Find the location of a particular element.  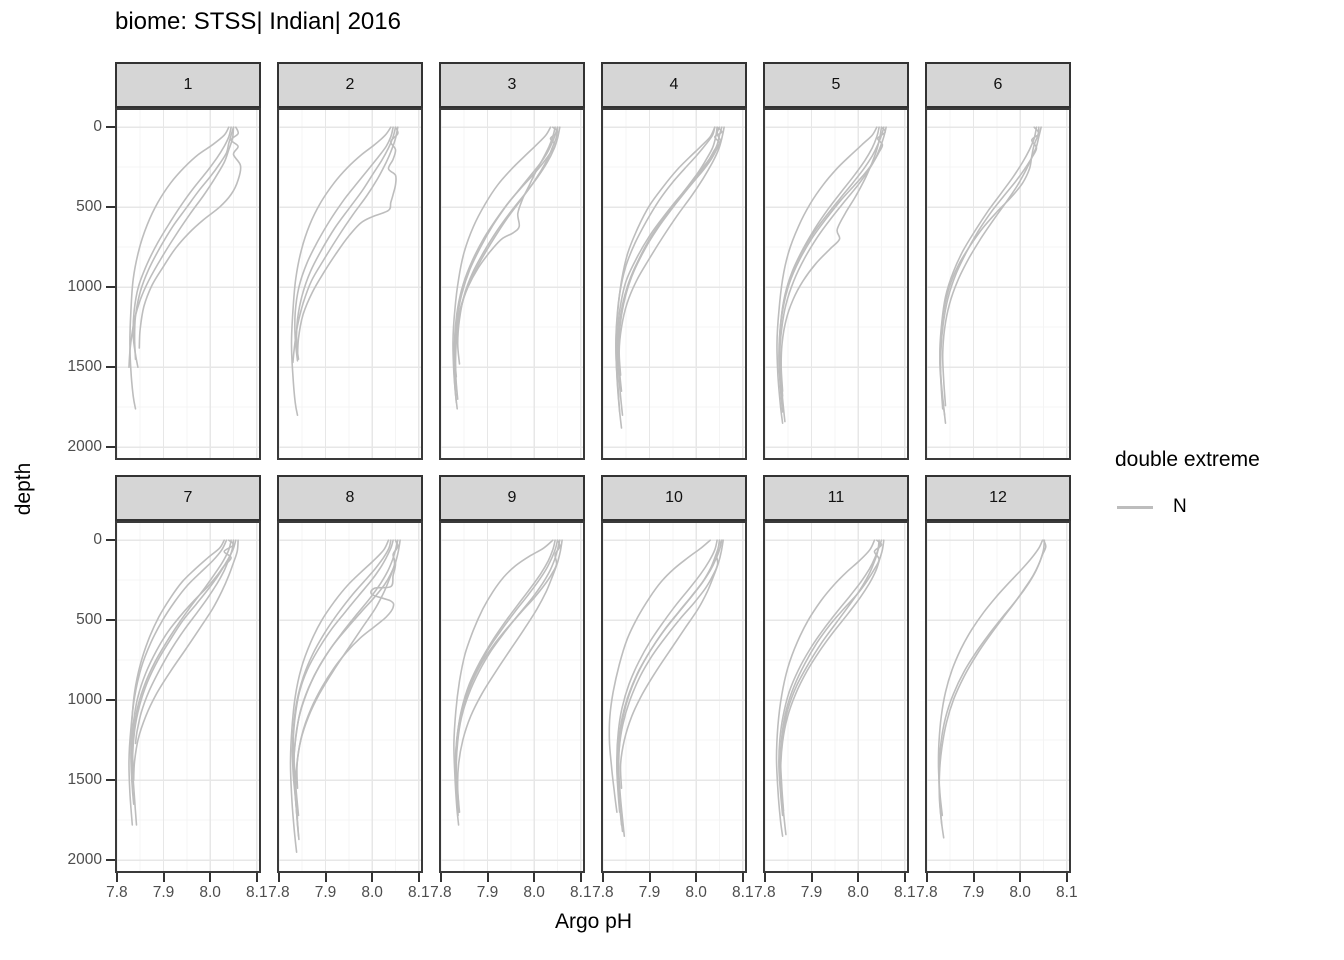

facet-strip-label: 6 is located at coordinates (998, 84).